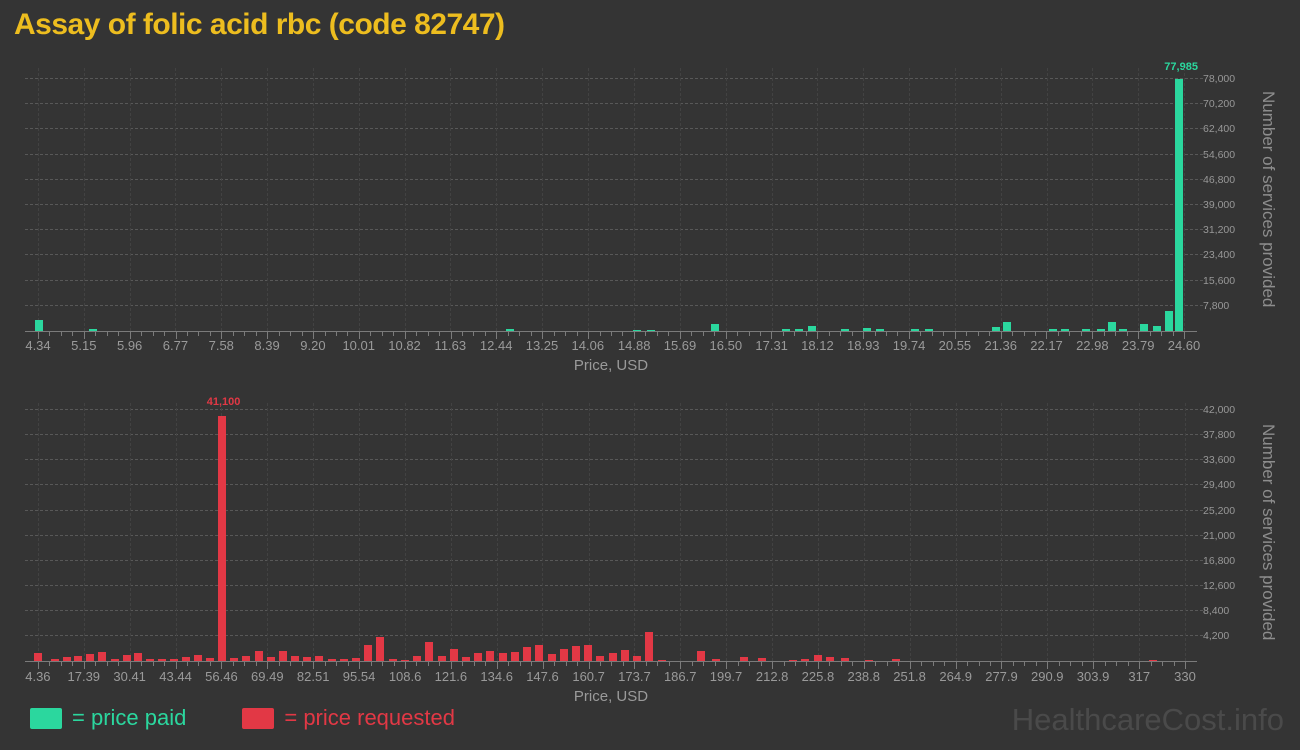  What do you see at coordinates (108, 718) in the screenshot?
I see `legend-item-price-paid: = price paid` at bounding box center [108, 718].